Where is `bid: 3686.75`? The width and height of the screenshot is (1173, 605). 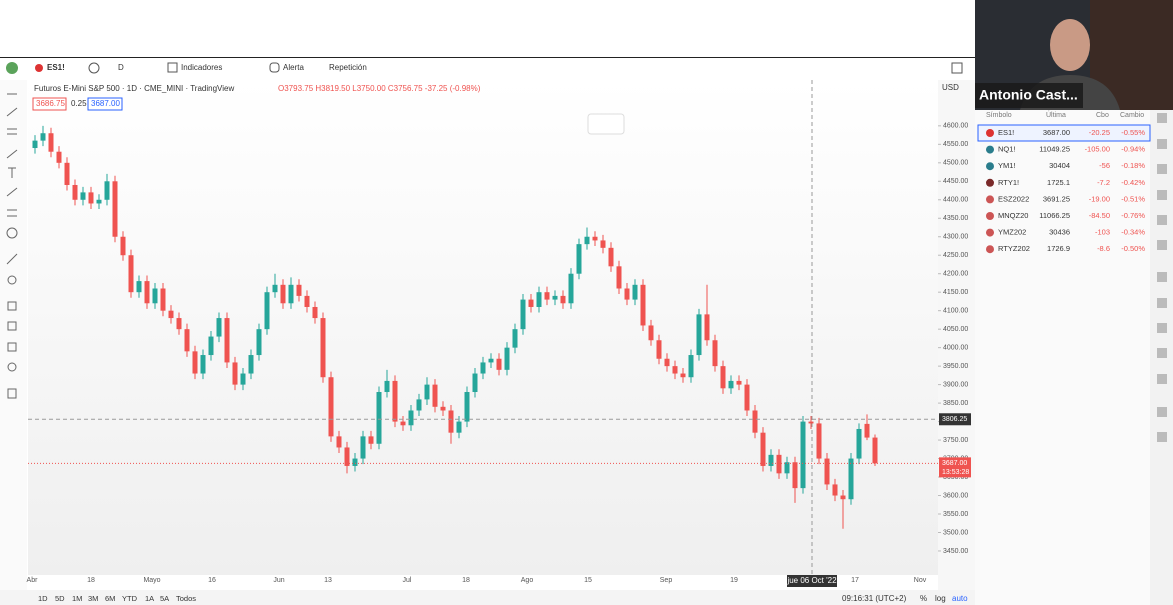
bid: 3686.75 is located at coordinates (50, 103).